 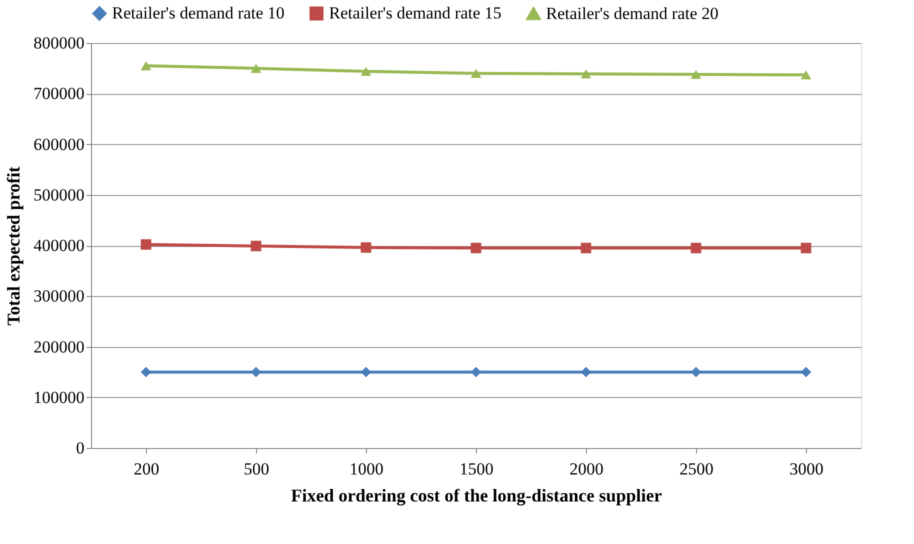 What do you see at coordinates (477, 469) in the screenshot?
I see `x-tick-label: 1500` at bounding box center [477, 469].